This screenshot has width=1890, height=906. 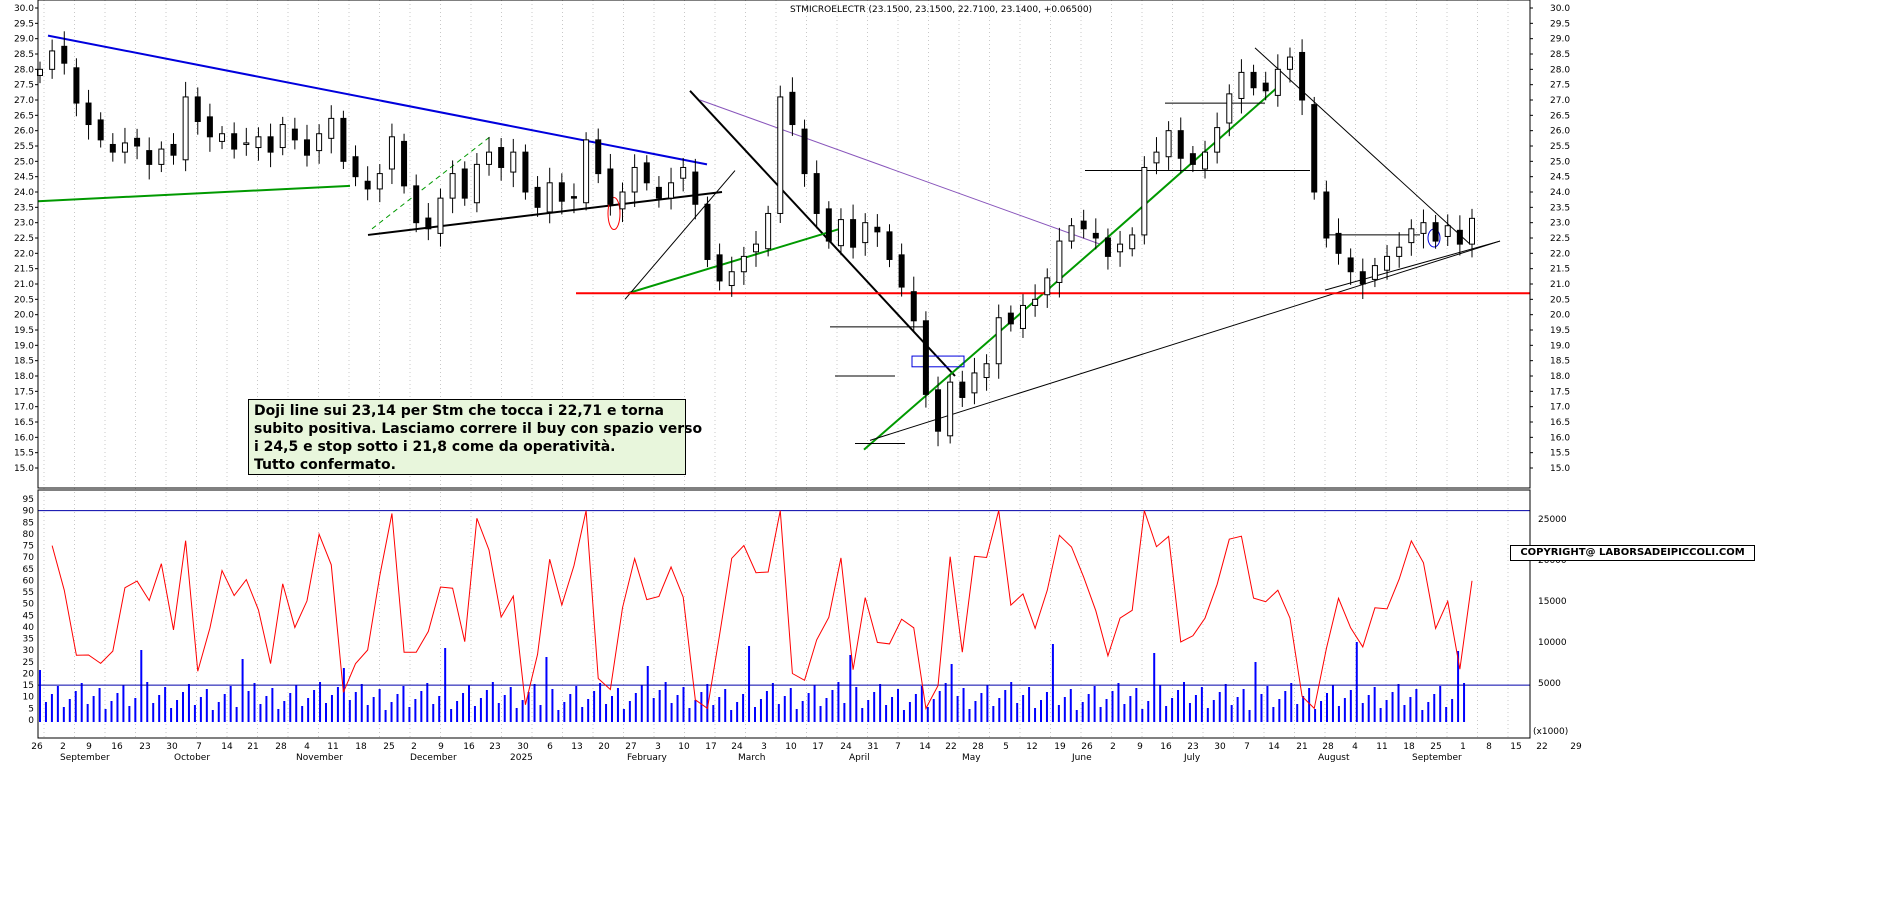 I want to click on price-tick-left: 17.0, so click(x=24, y=408).